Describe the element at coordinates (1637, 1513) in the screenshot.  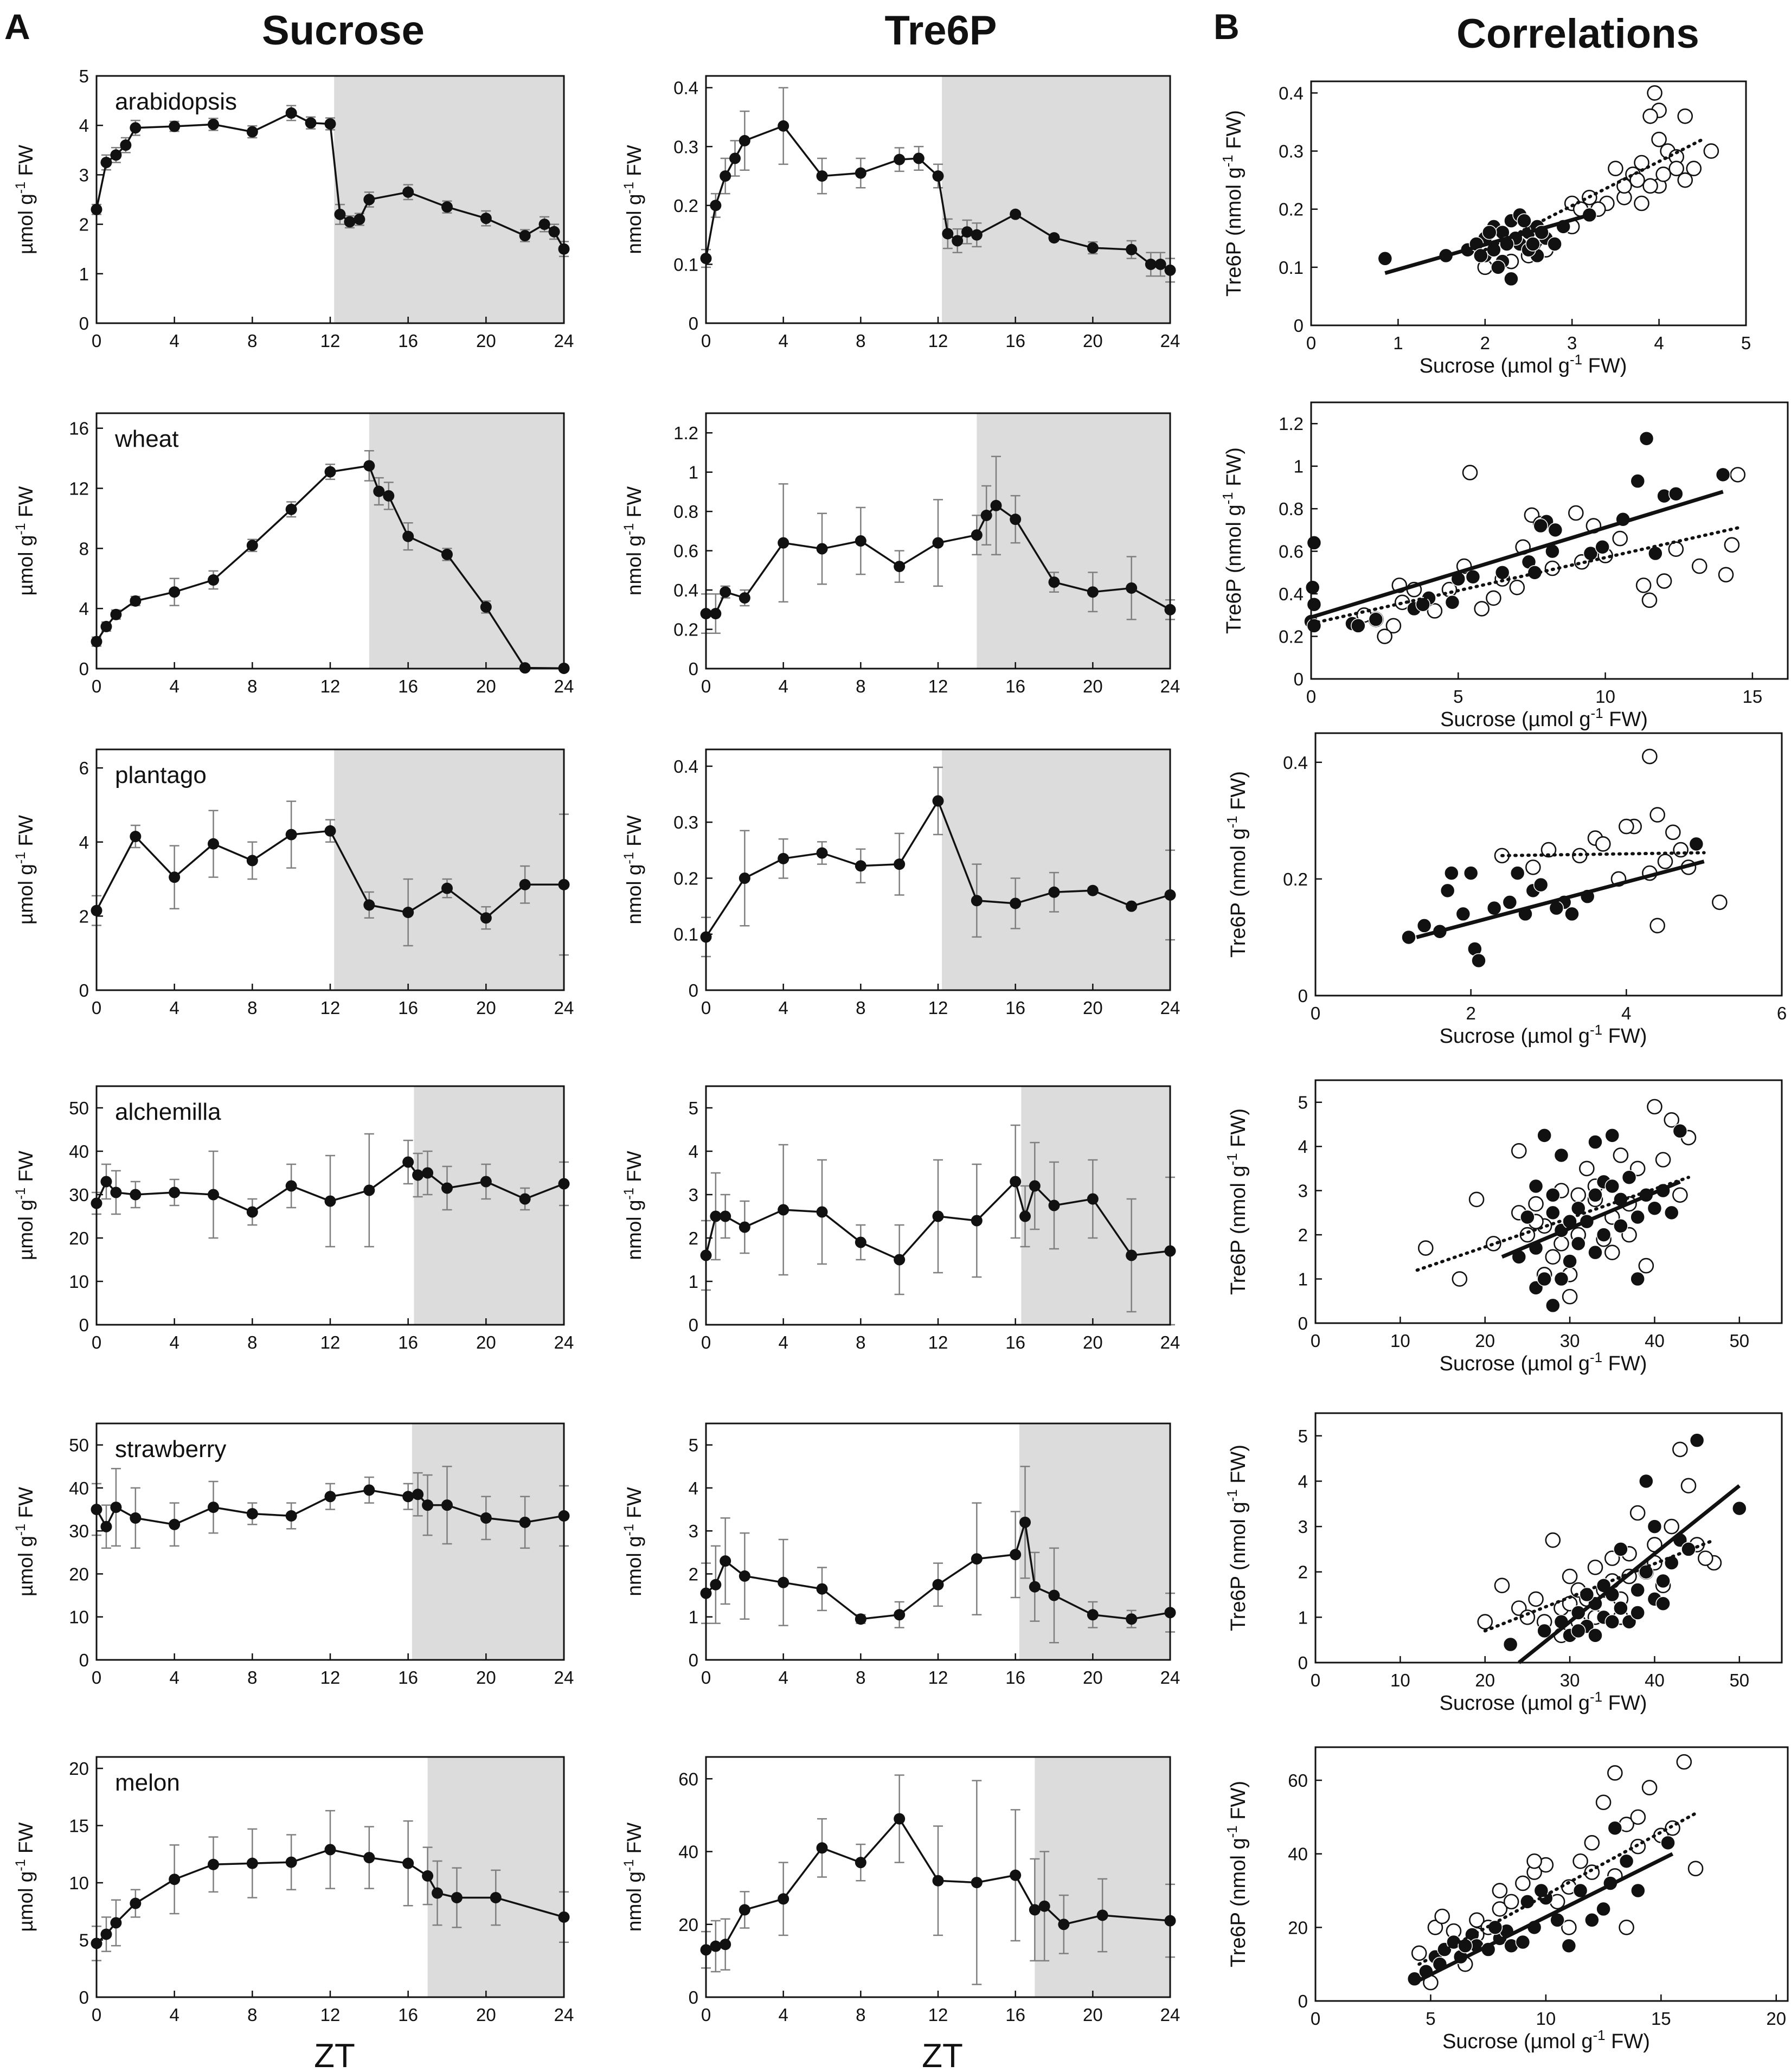
I see `strawberry-correlation-light-period-point` at that location.